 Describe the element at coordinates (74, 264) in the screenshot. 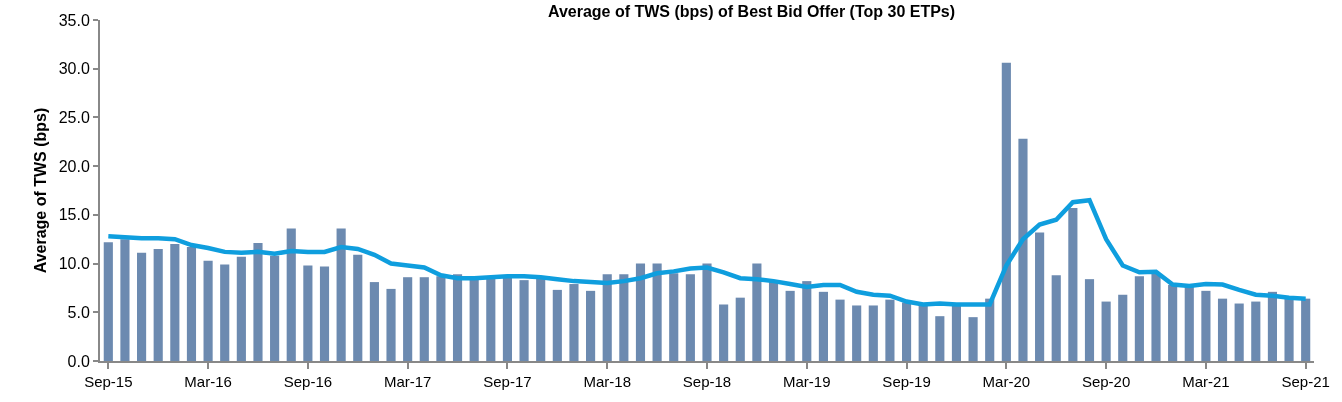

I see `y-tick-label: 10.0` at that location.